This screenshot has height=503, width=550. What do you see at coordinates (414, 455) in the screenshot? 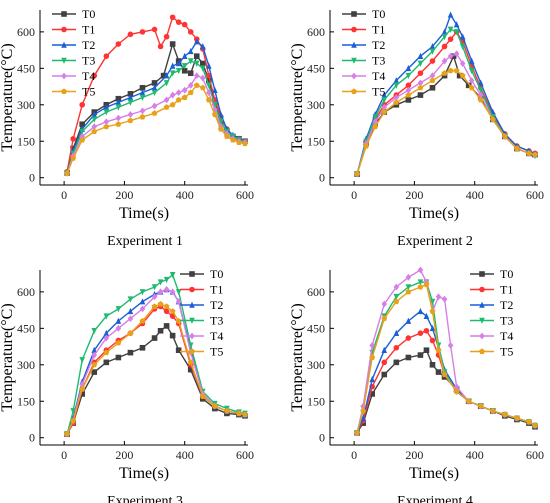
I see `x-tick-label: 200` at bounding box center [414, 455].